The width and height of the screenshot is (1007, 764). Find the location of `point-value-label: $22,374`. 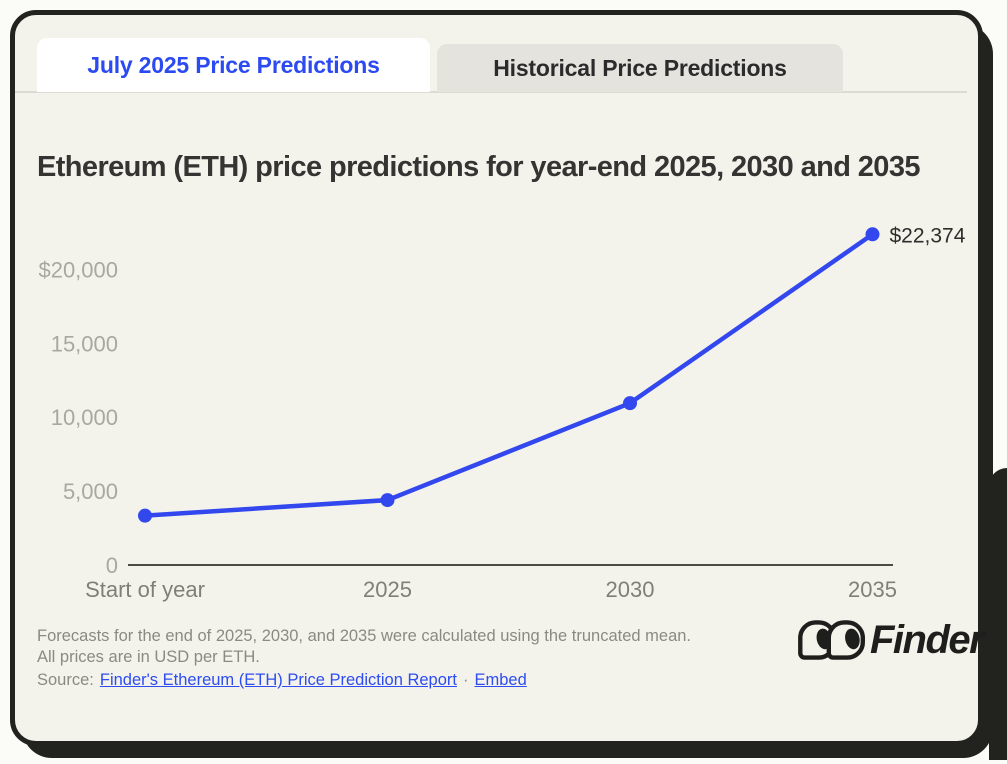

point-value-label: $22,374 is located at coordinates (928, 235).